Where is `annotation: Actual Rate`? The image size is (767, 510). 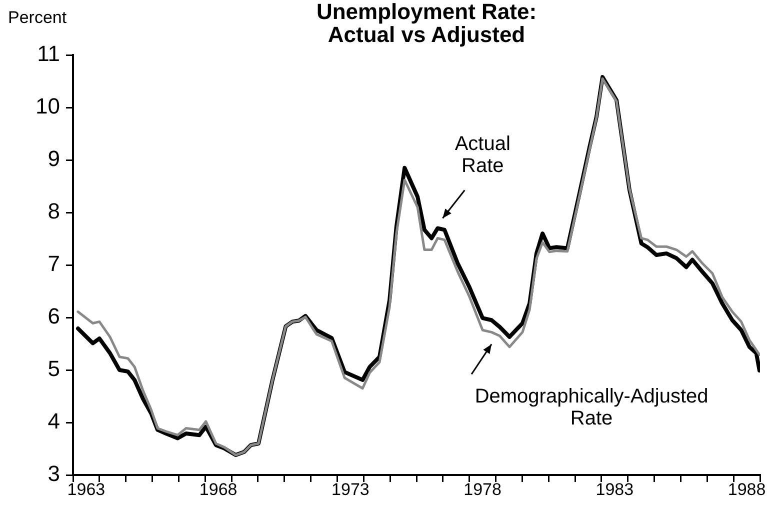
annotation: Actual Rate is located at coordinates (482, 154).